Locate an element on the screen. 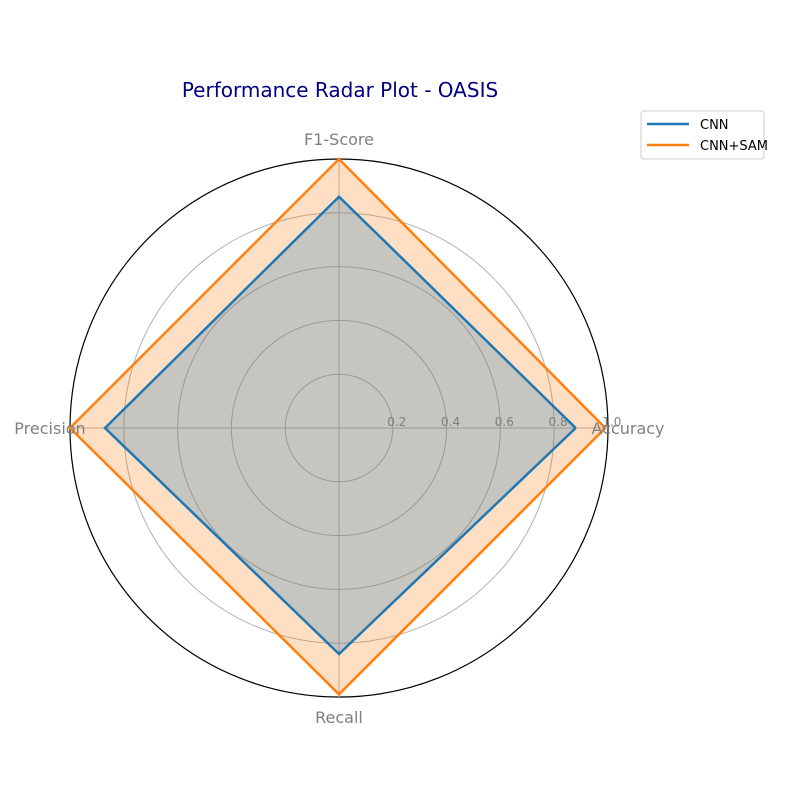 The image size is (800, 800). legend-label-cnn-sam: CNN+SAM is located at coordinates (734, 146).